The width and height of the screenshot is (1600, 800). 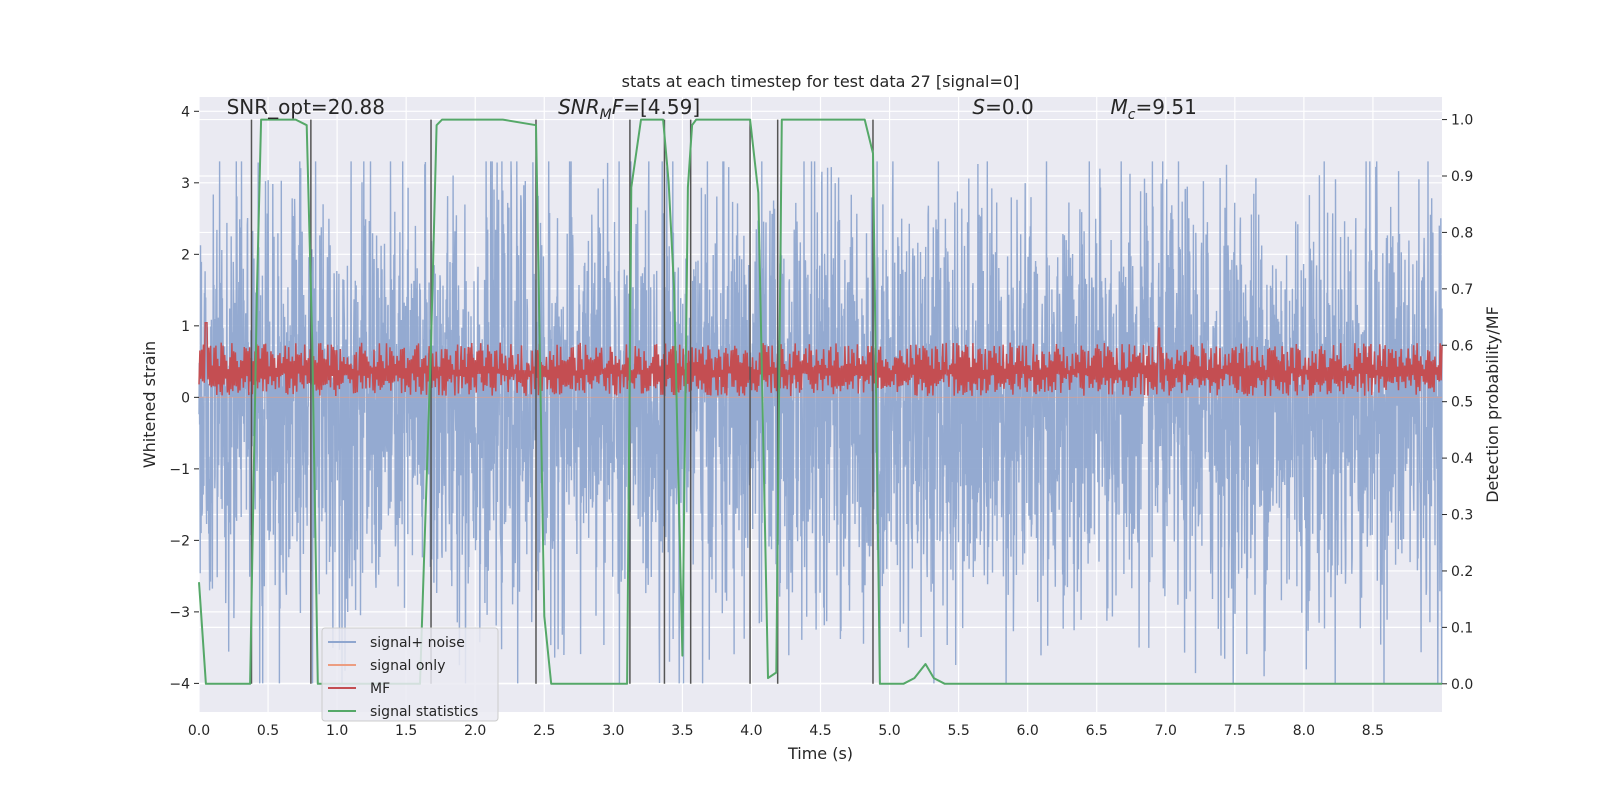 What do you see at coordinates (1462, 403) in the screenshot?
I see `y2-tick-label: 0.5` at bounding box center [1462, 403].